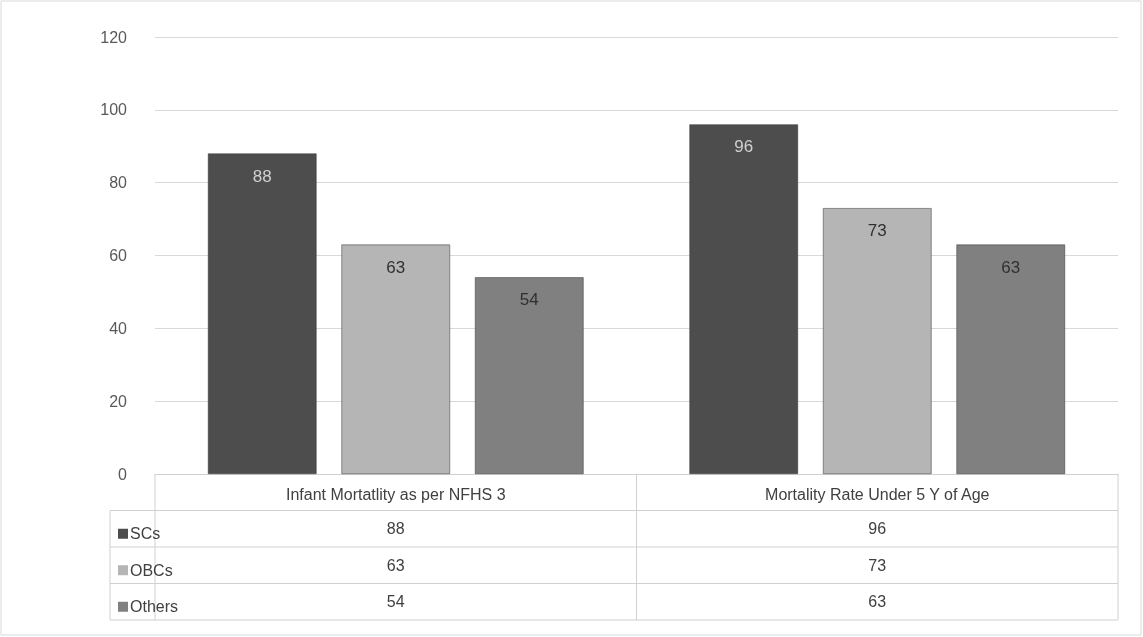 The height and width of the screenshot is (637, 1143). Describe the element at coordinates (395, 529) in the screenshot. I see `text: 88` at that location.